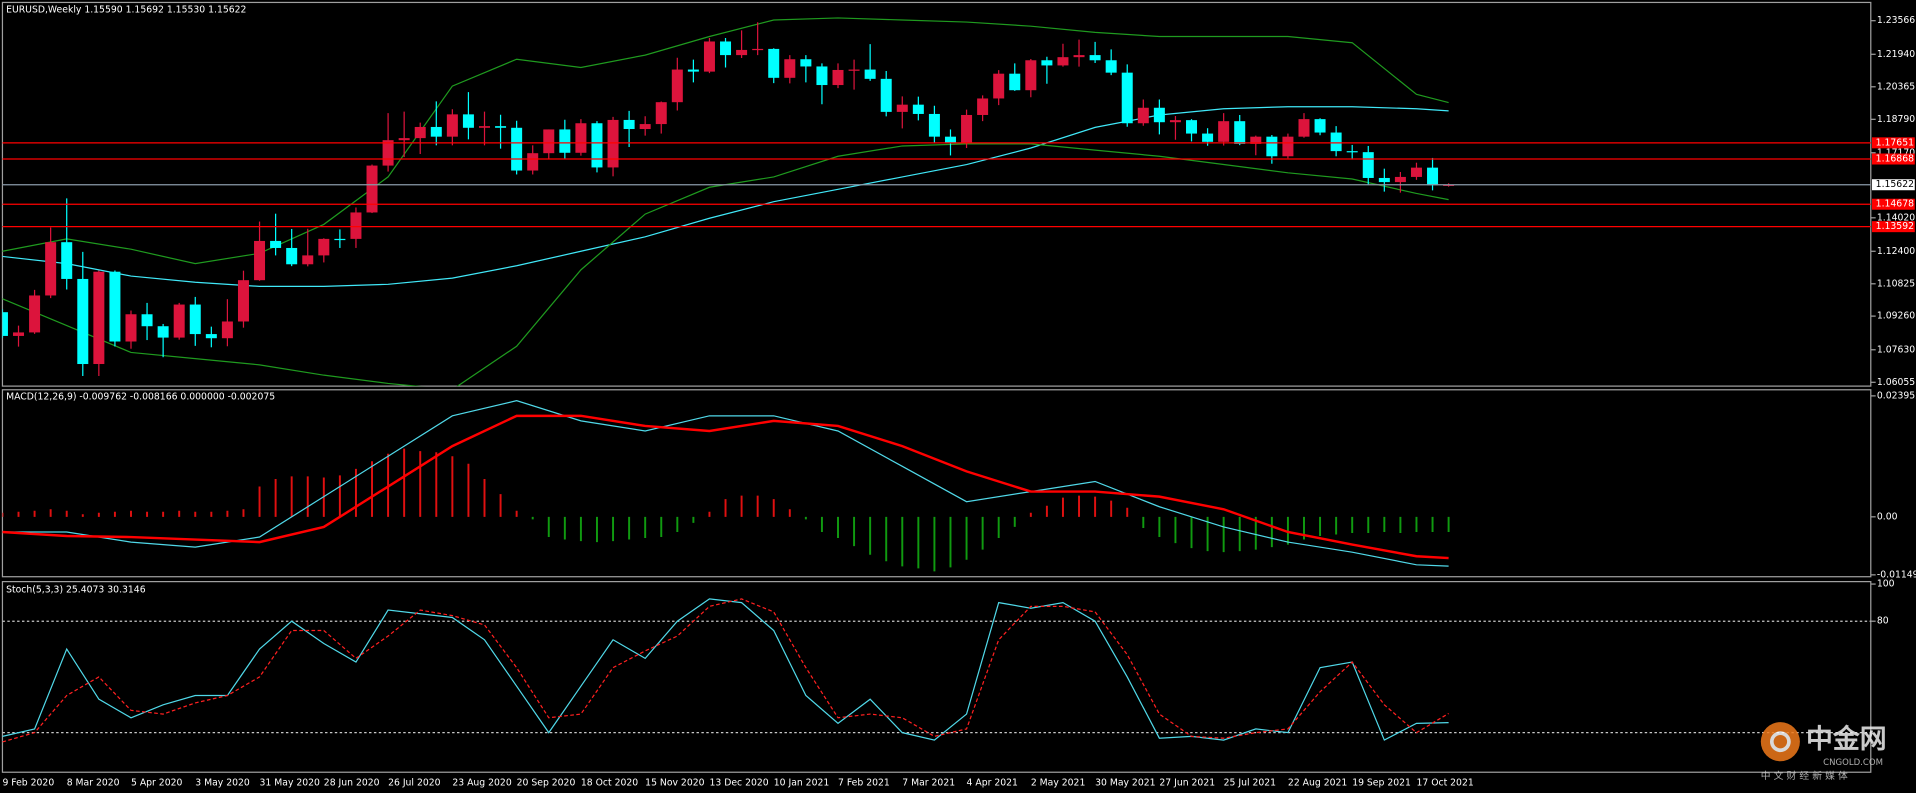 The image size is (1916, 793). Describe the element at coordinates (222, 783) in the screenshot. I see `x-tick-label: 3 May 2020` at that location.